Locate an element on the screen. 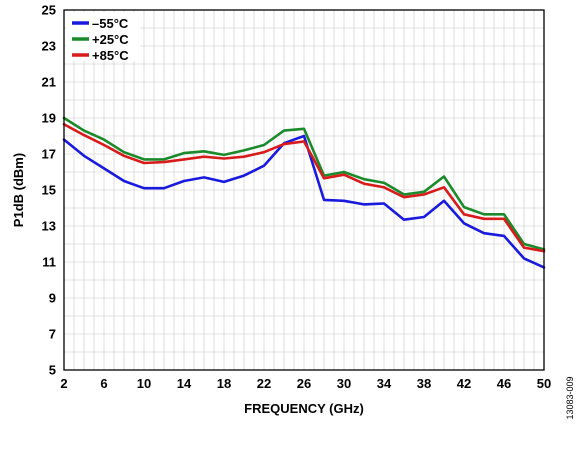  y-axis-label: P1dB (dBm) is located at coordinates (18, 190).